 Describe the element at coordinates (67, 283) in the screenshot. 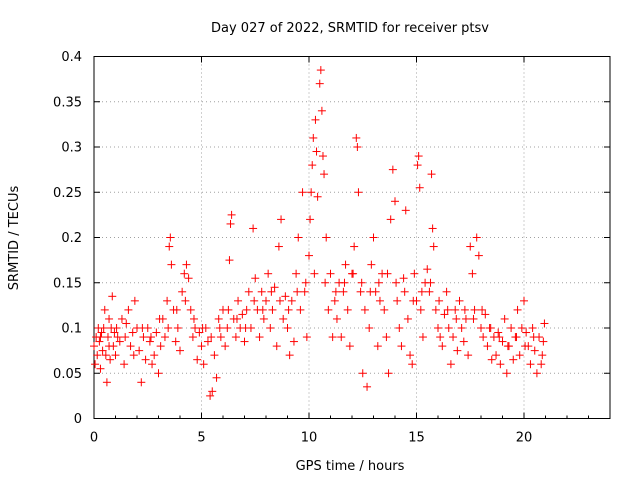

I see `y-tick-label: 0.15` at that location.